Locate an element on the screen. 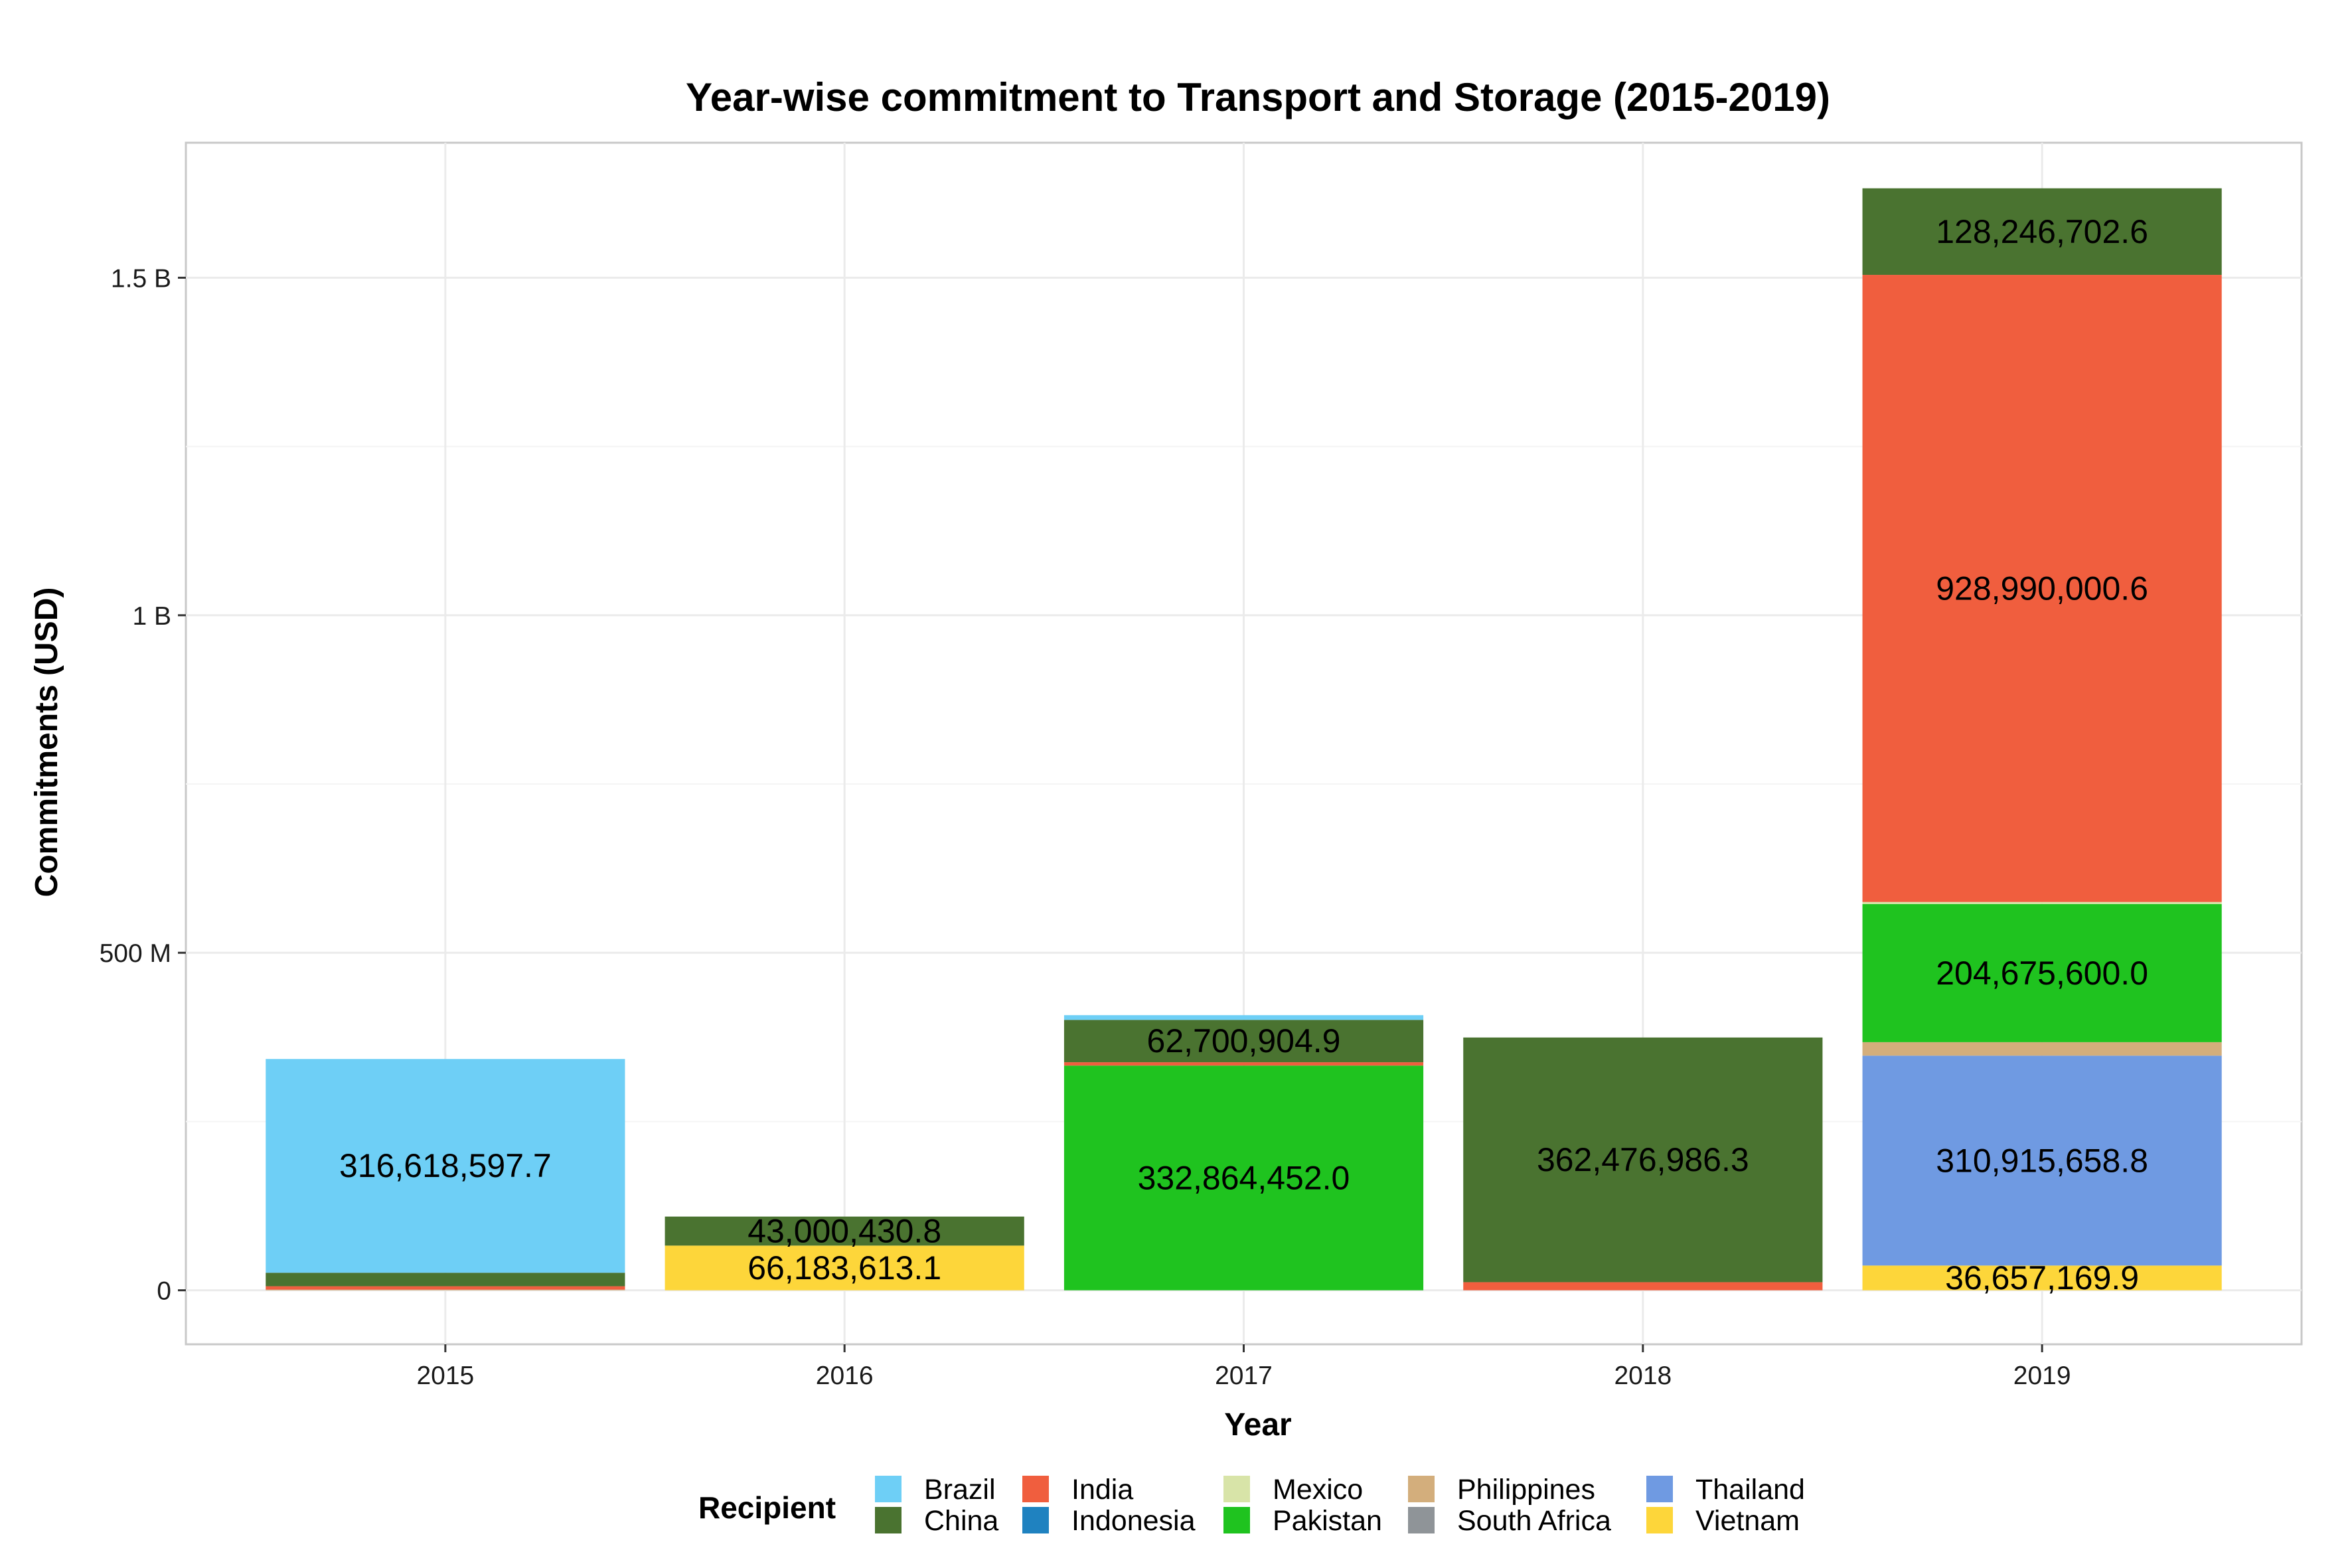 The image size is (2352, 1568). y-tick-label: 500 M is located at coordinates (136, 954).